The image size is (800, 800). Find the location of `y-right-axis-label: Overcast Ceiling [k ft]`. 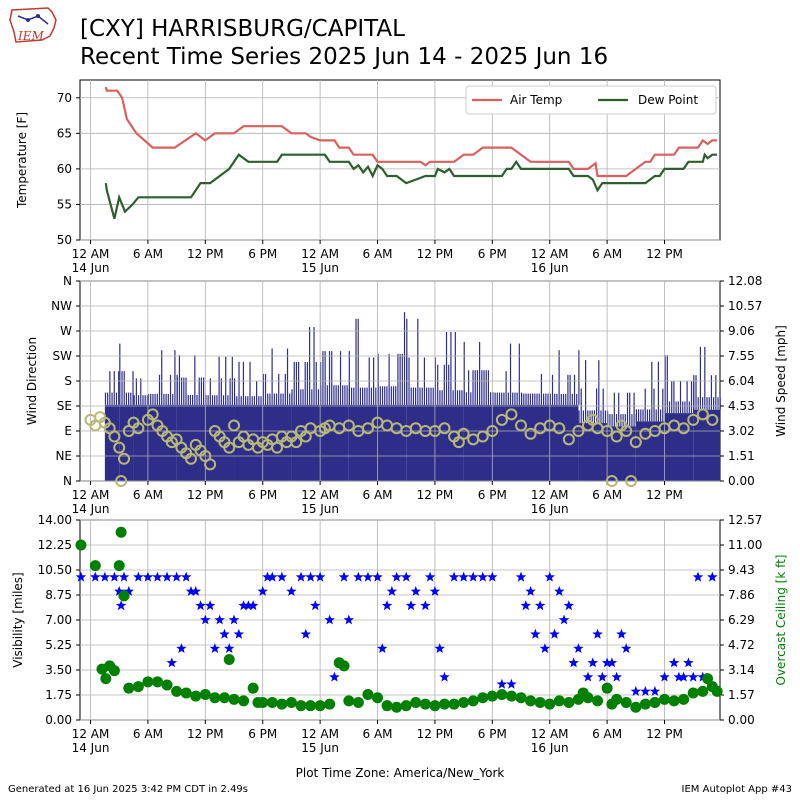

y-right-axis-label: Overcast Ceiling [k ft] is located at coordinates (781, 620).